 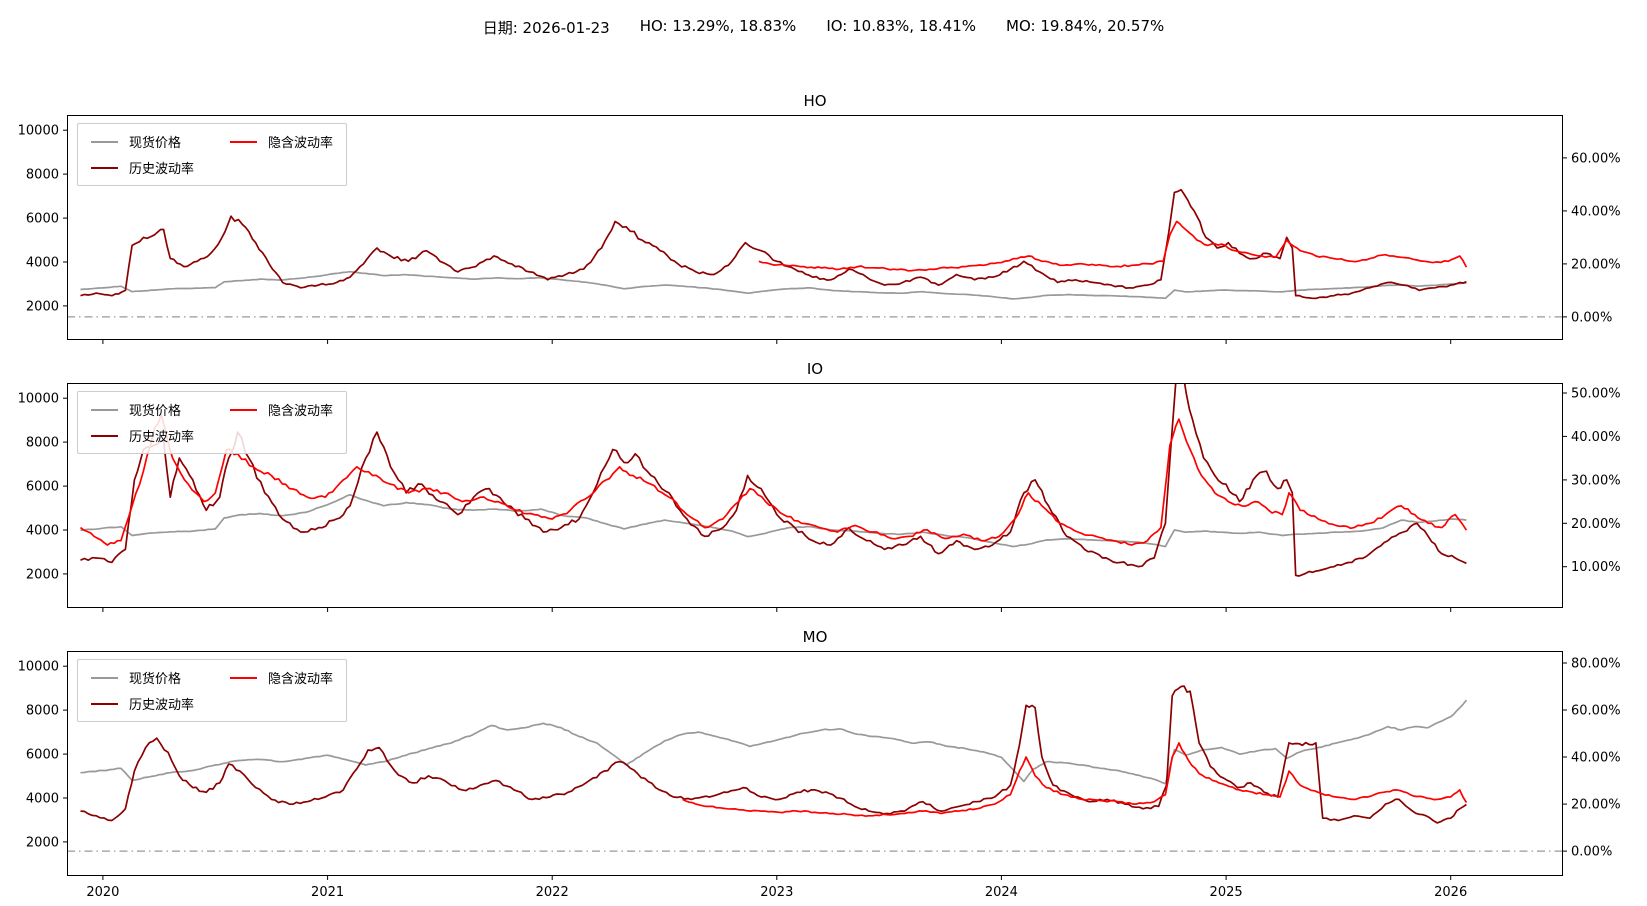 What do you see at coordinates (1226, 892) in the screenshot?
I see `x-tick-label: 2025` at bounding box center [1226, 892].